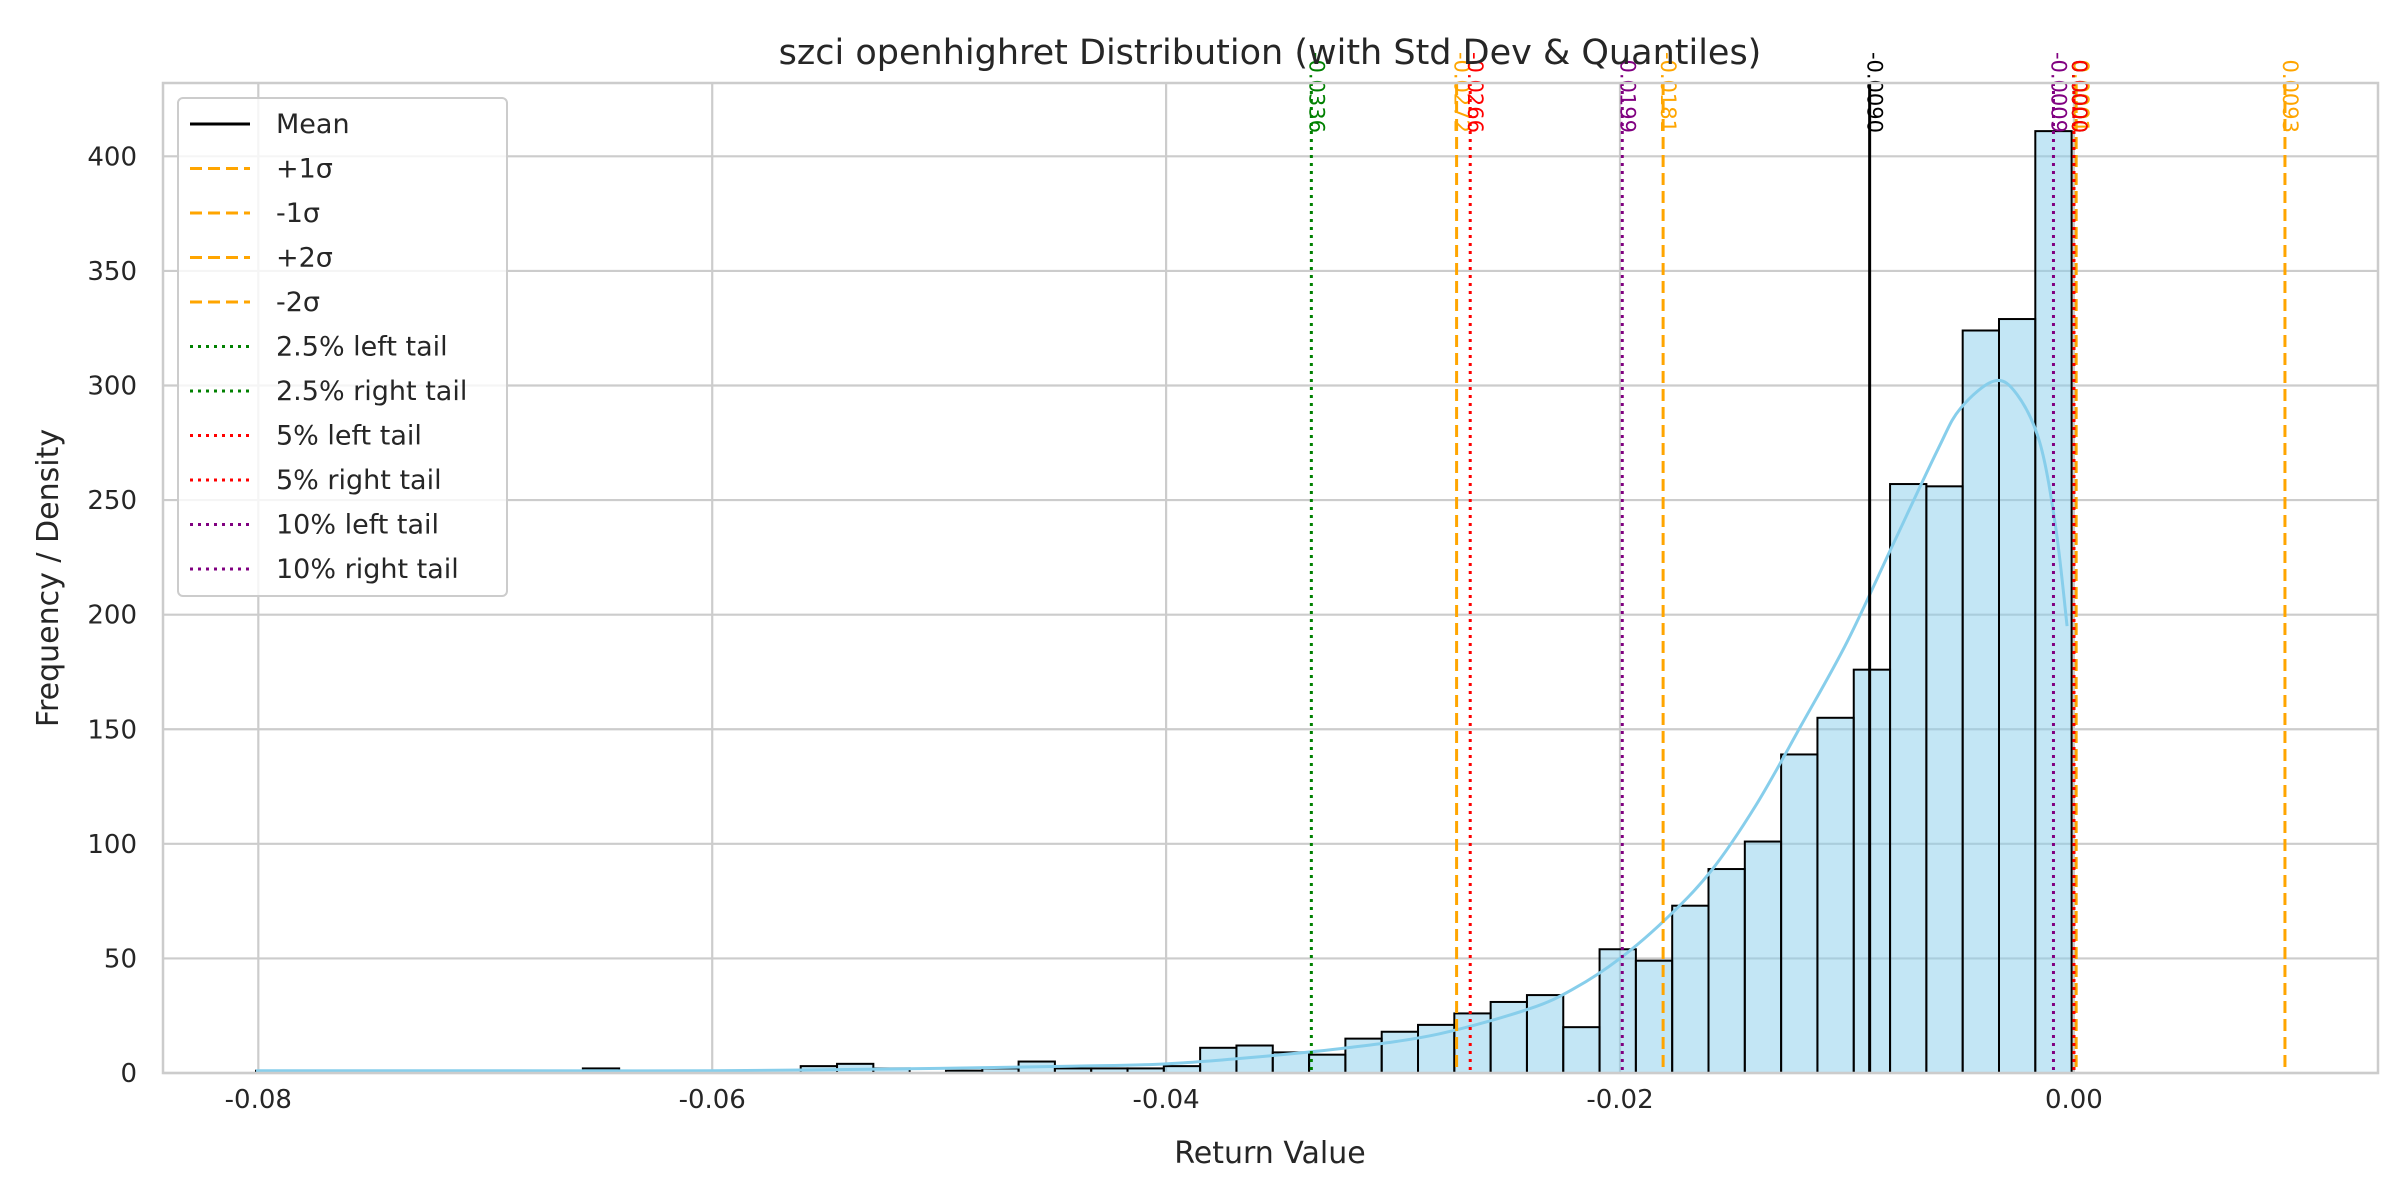 The image size is (2400, 1200). Describe the element at coordinates (112, 272) in the screenshot. I see `y-tick-label: 350` at that location.